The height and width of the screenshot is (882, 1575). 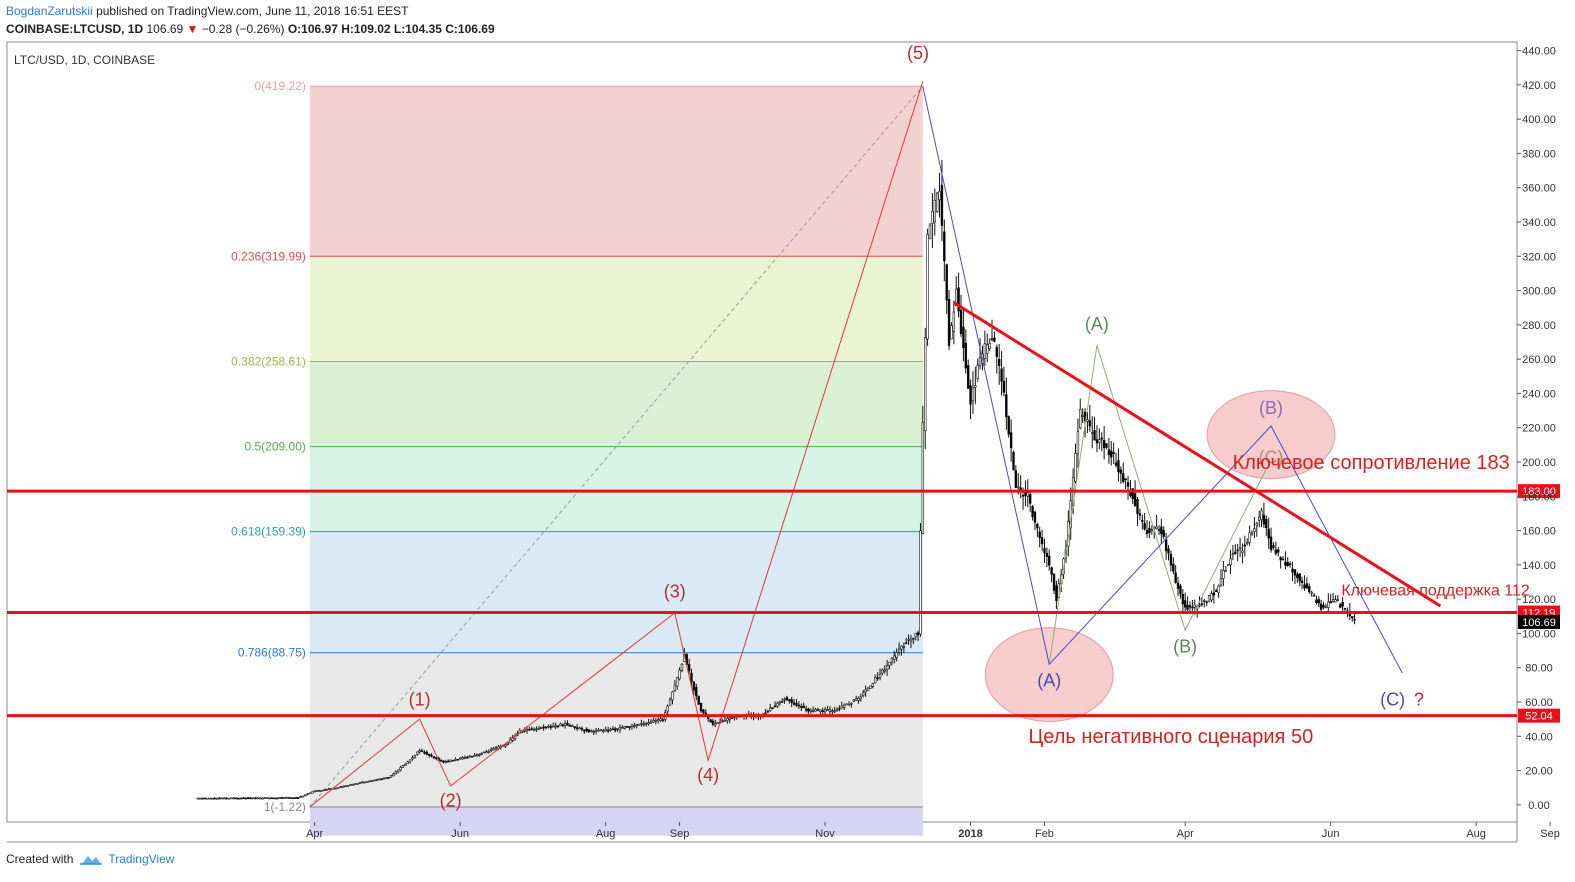 What do you see at coordinates (451, 801) in the screenshot?
I see `impulse-label-2: (2)` at bounding box center [451, 801].